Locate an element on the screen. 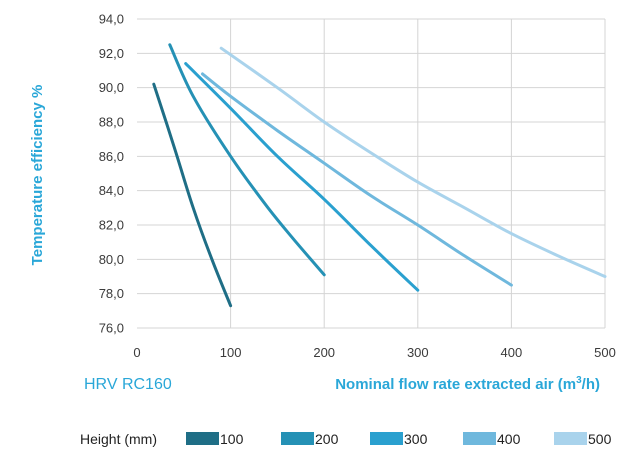 Image resolution: width=623 pixels, height=455 pixels. x-axis-label-tail: /h) is located at coordinates (591, 384).